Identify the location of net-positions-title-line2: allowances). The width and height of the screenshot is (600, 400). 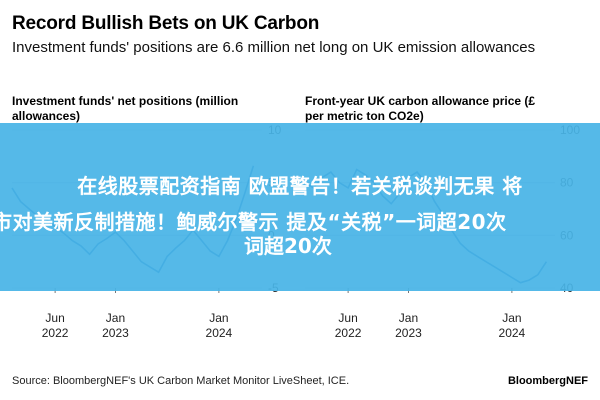
(46, 116).